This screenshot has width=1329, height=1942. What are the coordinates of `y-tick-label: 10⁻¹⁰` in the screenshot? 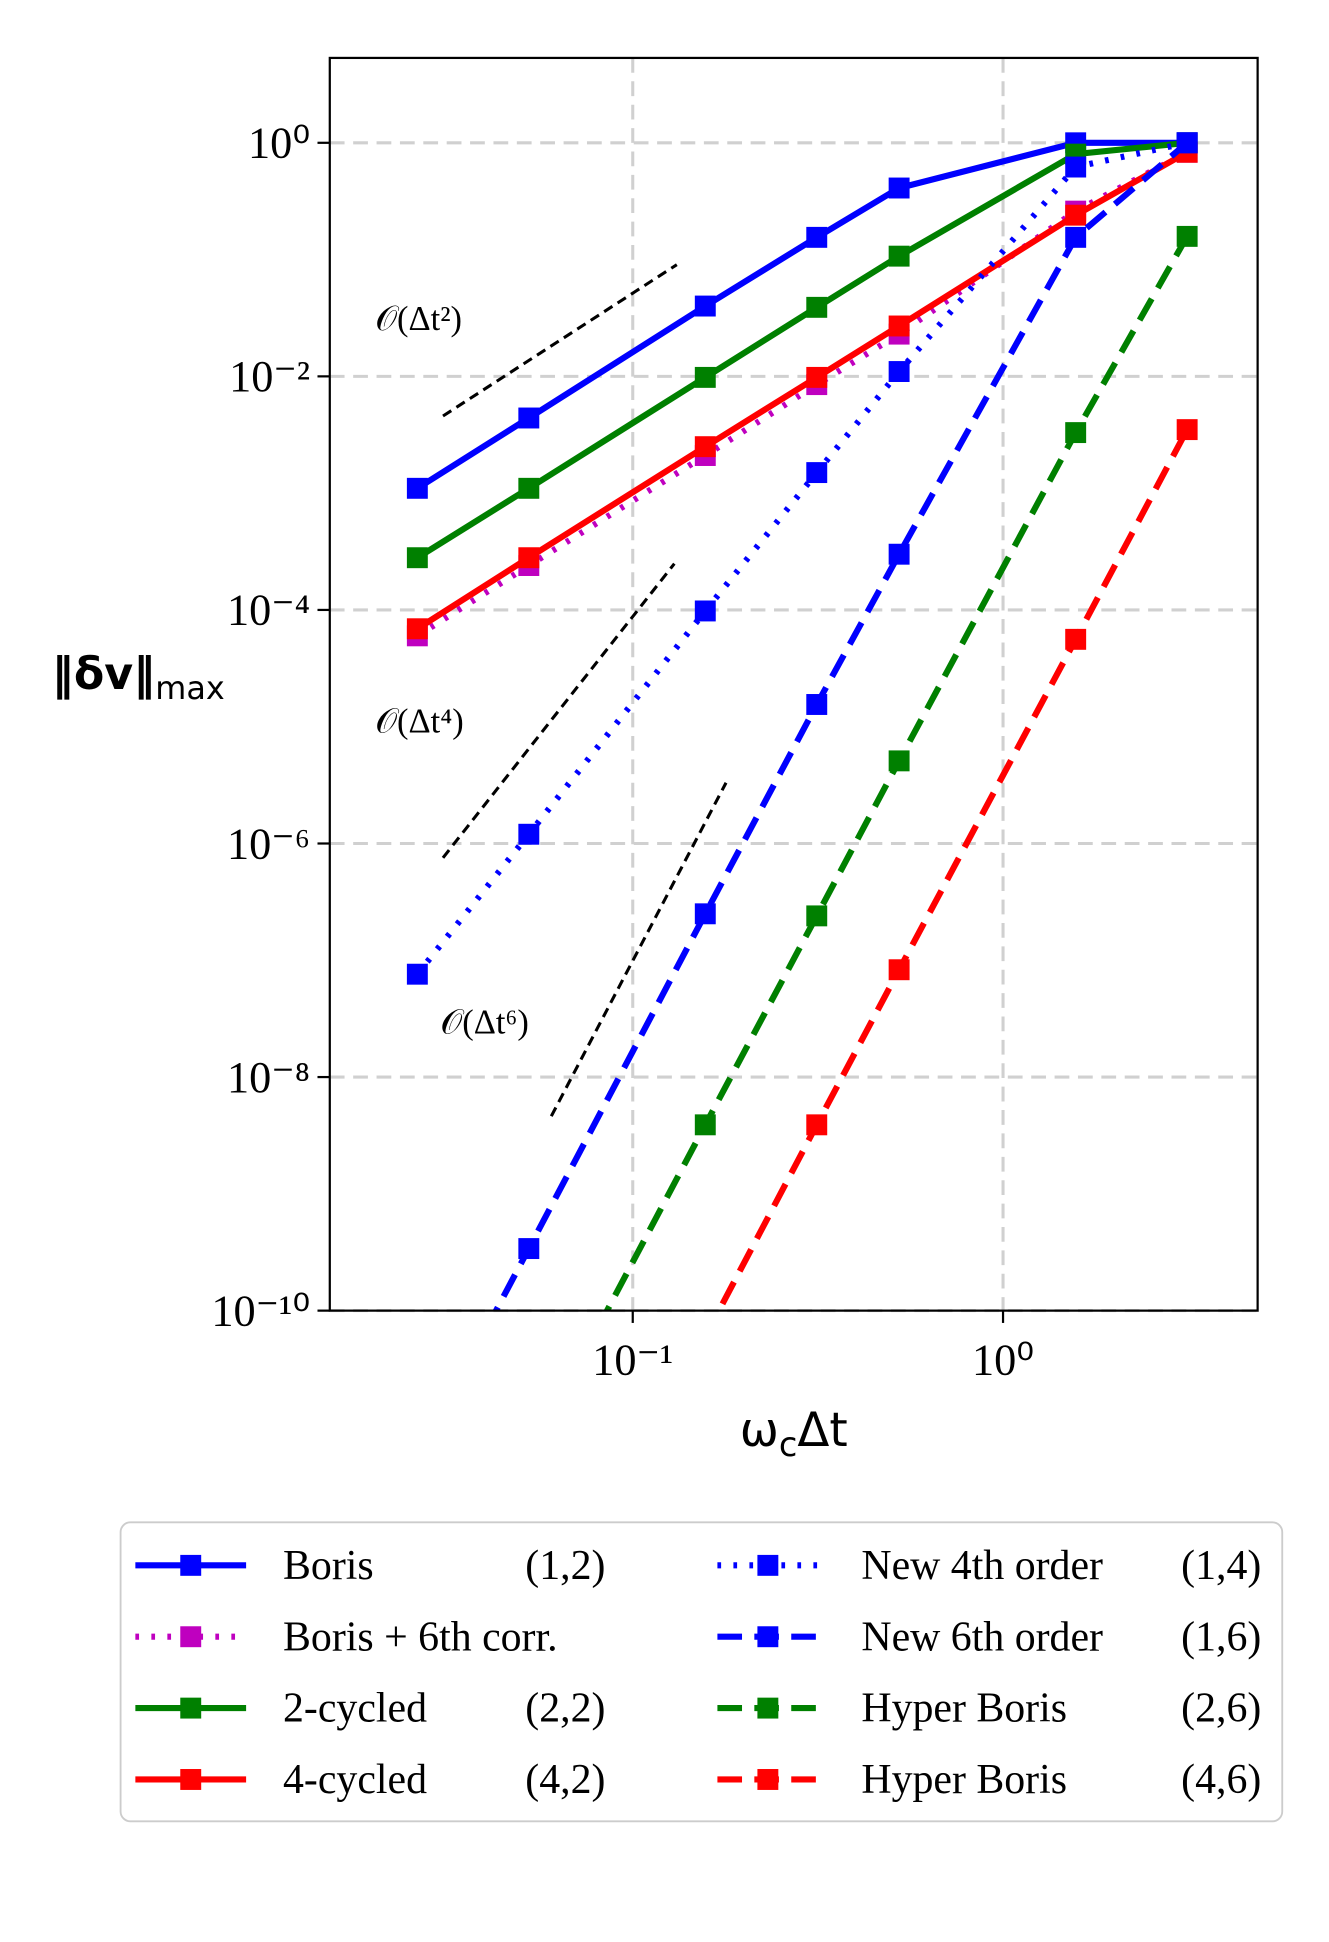 It's located at (260, 1310).